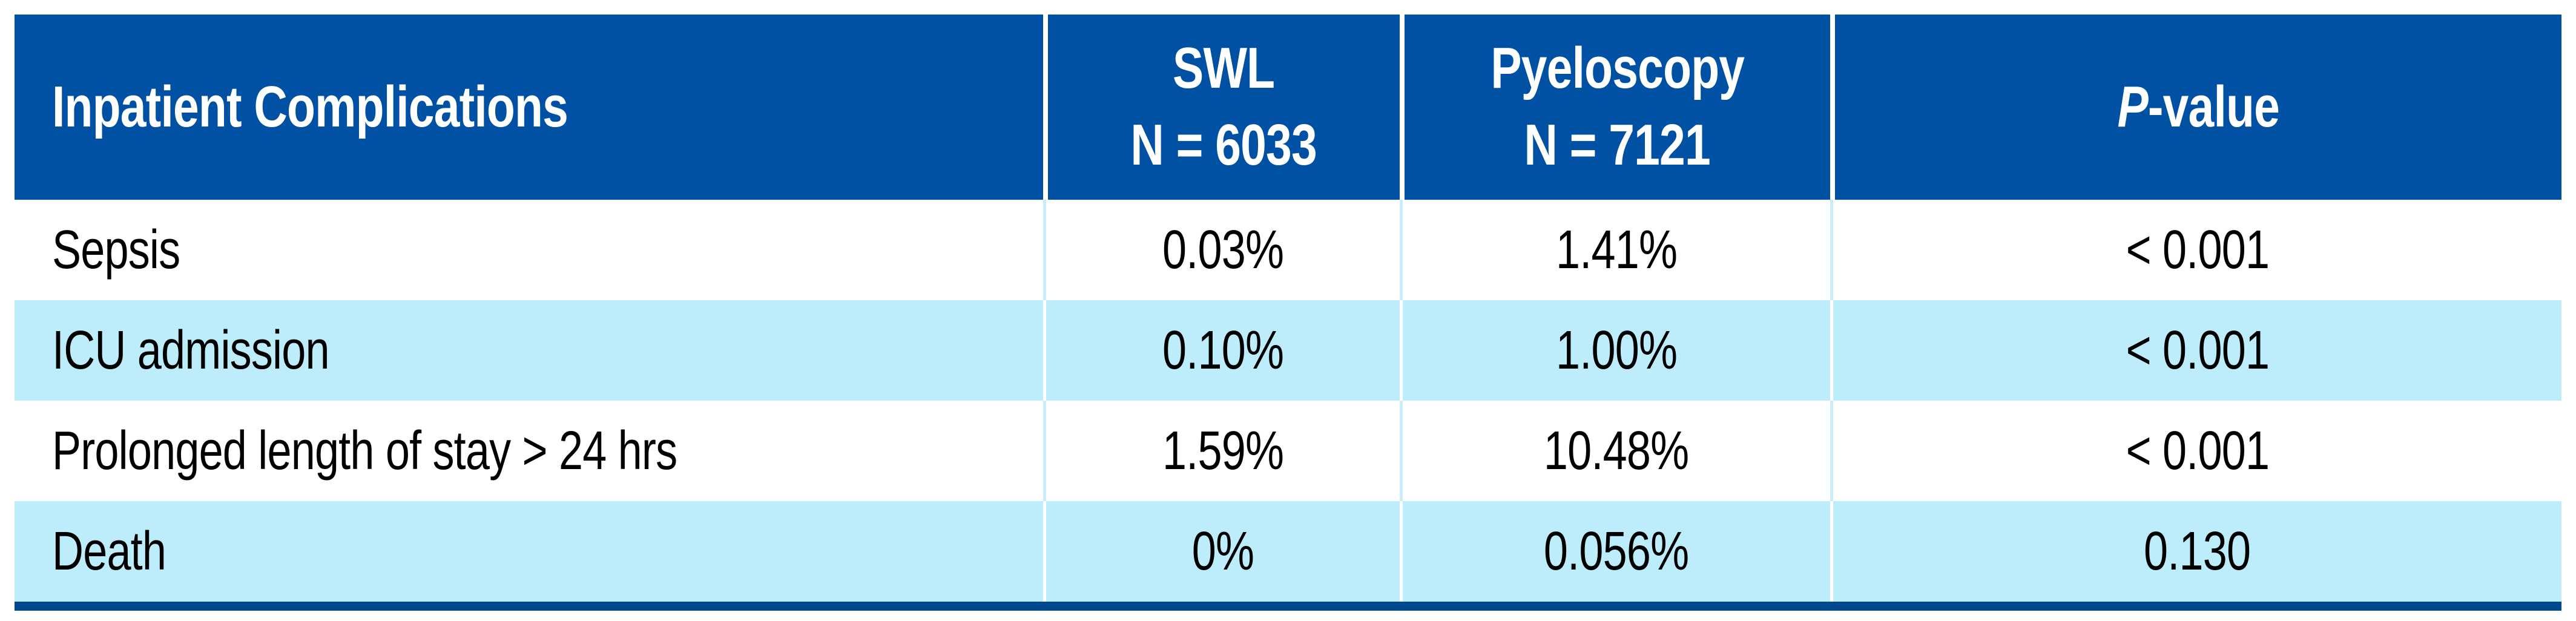  What do you see at coordinates (1618, 68) in the screenshot?
I see `header-label-pyeloscopy: Pyeloscopy` at bounding box center [1618, 68].